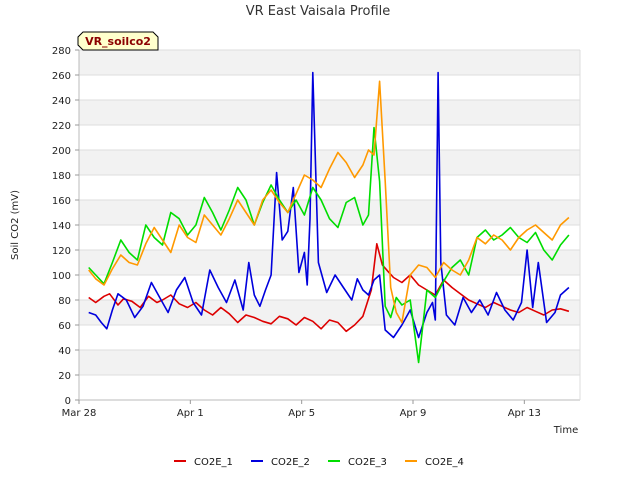  I want to click on x-tick-label: Apr 5, so click(301, 413).